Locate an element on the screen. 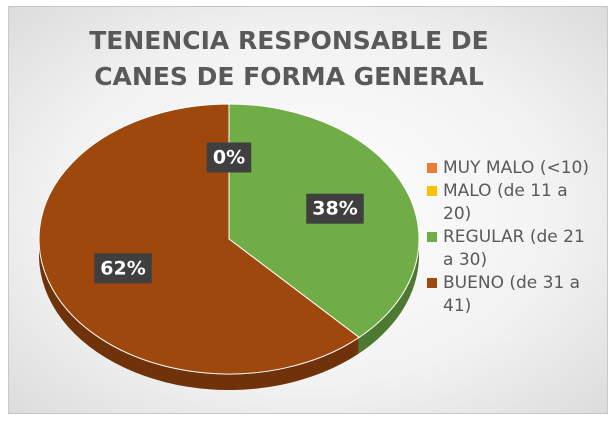 This screenshot has width=616, height=430. legend-item: REGULAR (de 21 a 30) is located at coordinates (512, 249).